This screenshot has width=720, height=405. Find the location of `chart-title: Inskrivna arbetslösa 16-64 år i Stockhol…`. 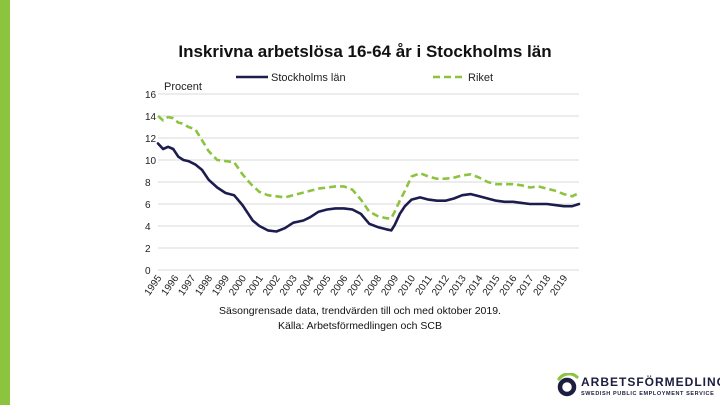

chart-title: Inskrivna arbetslösa 16-64 år i Stockhol… is located at coordinates (365, 51).